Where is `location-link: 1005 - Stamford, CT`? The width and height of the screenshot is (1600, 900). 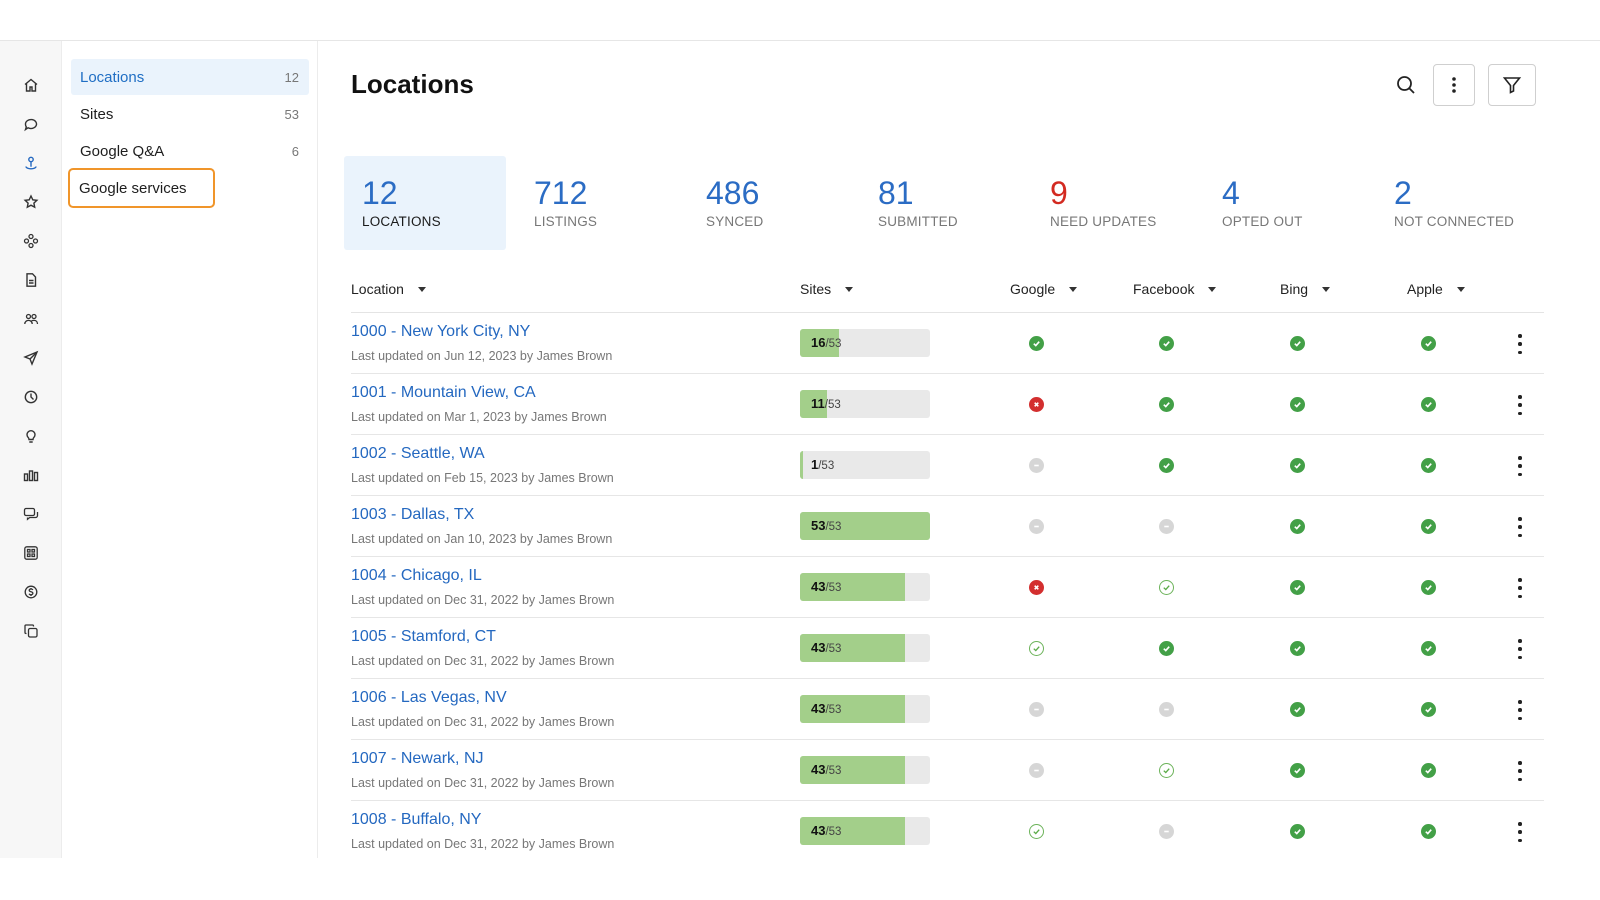
location-link: 1005 - Stamford, CT is located at coordinates (423, 636).